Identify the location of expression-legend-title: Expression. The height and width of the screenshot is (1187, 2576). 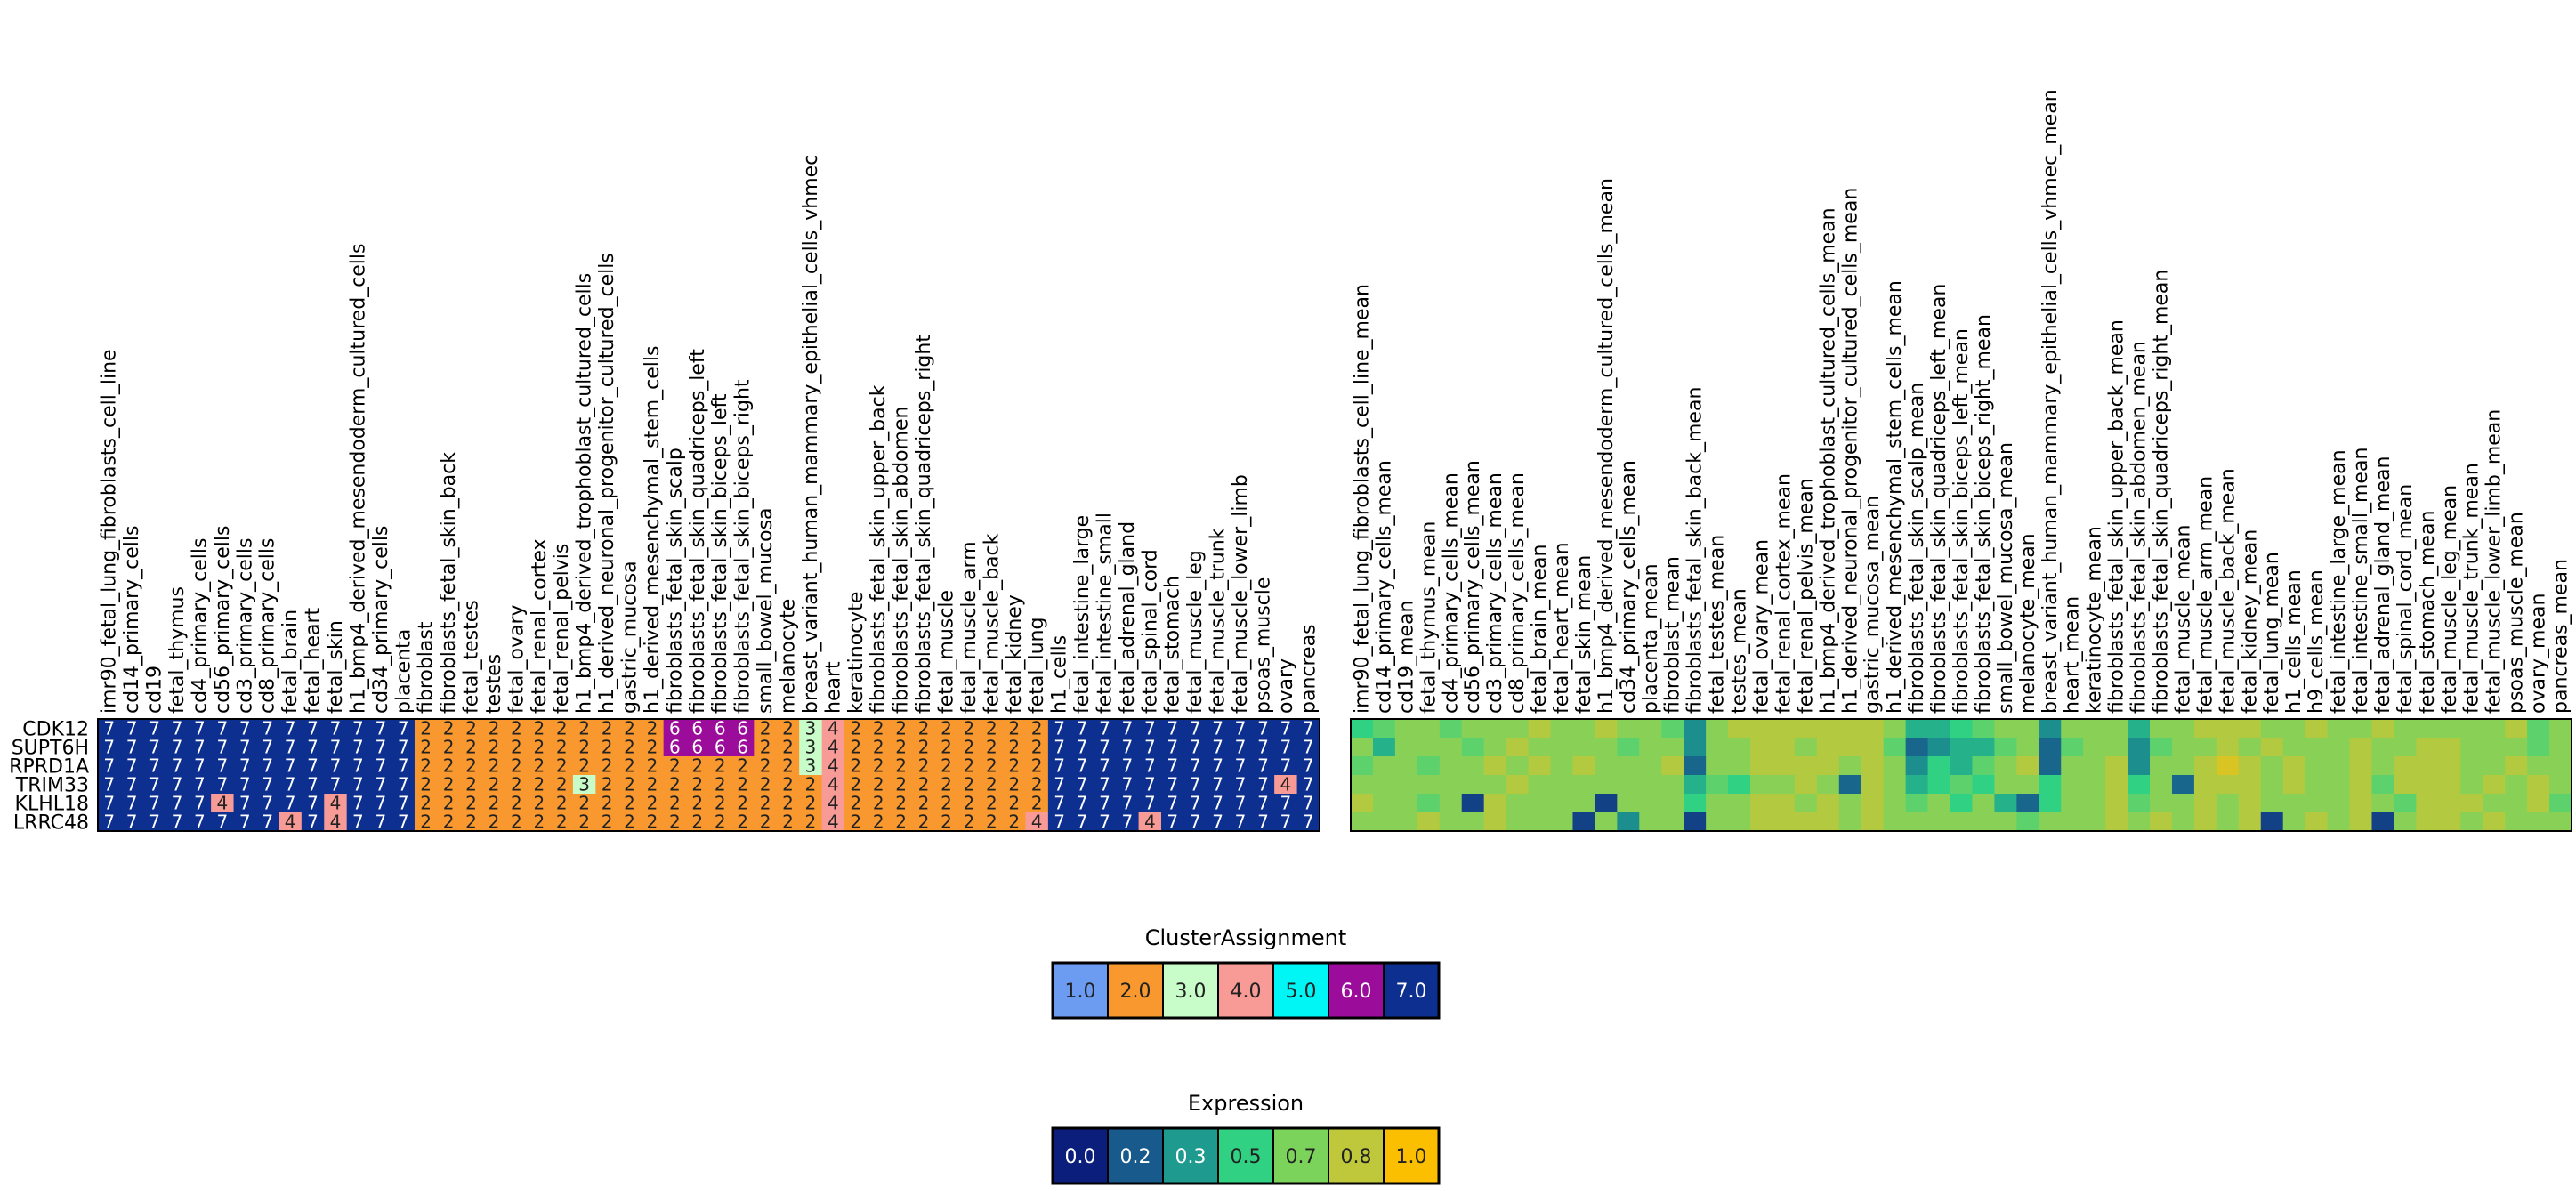
(1246, 1103).